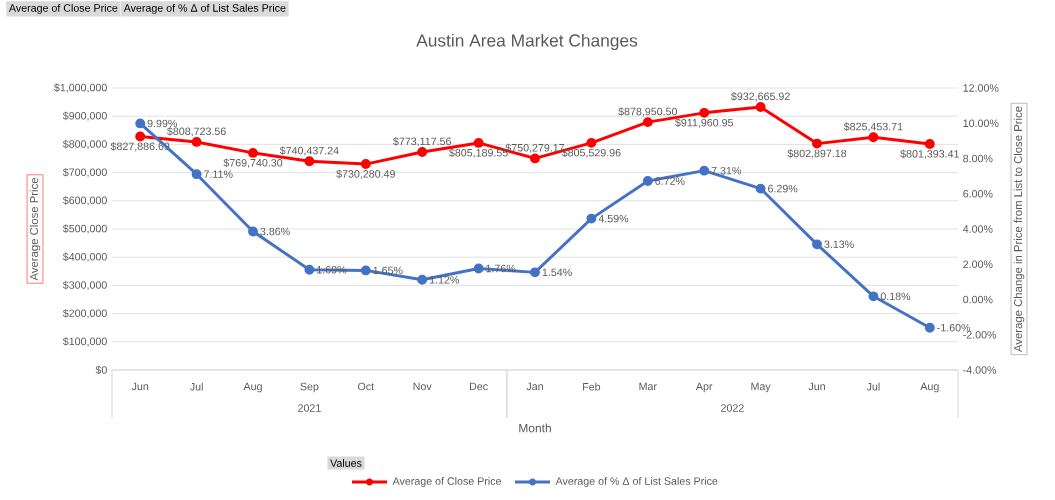 The image size is (1055, 500). I want to click on x-tick-label: Sep, so click(309, 387).